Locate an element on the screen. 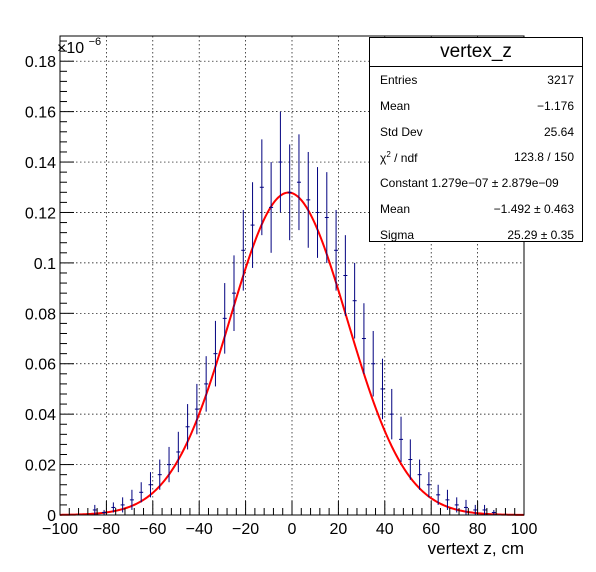 The width and height of the screenshot is (596, 572). stats-value: 123.8 / 150 is located at coordinates (543, 157).